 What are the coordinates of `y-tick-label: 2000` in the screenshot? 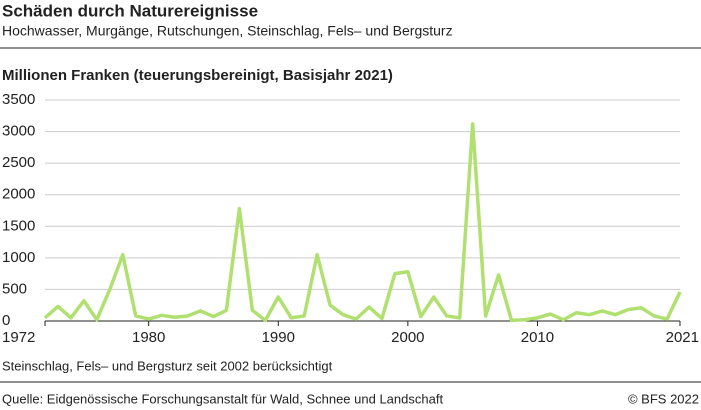 It's located at (18, 194).